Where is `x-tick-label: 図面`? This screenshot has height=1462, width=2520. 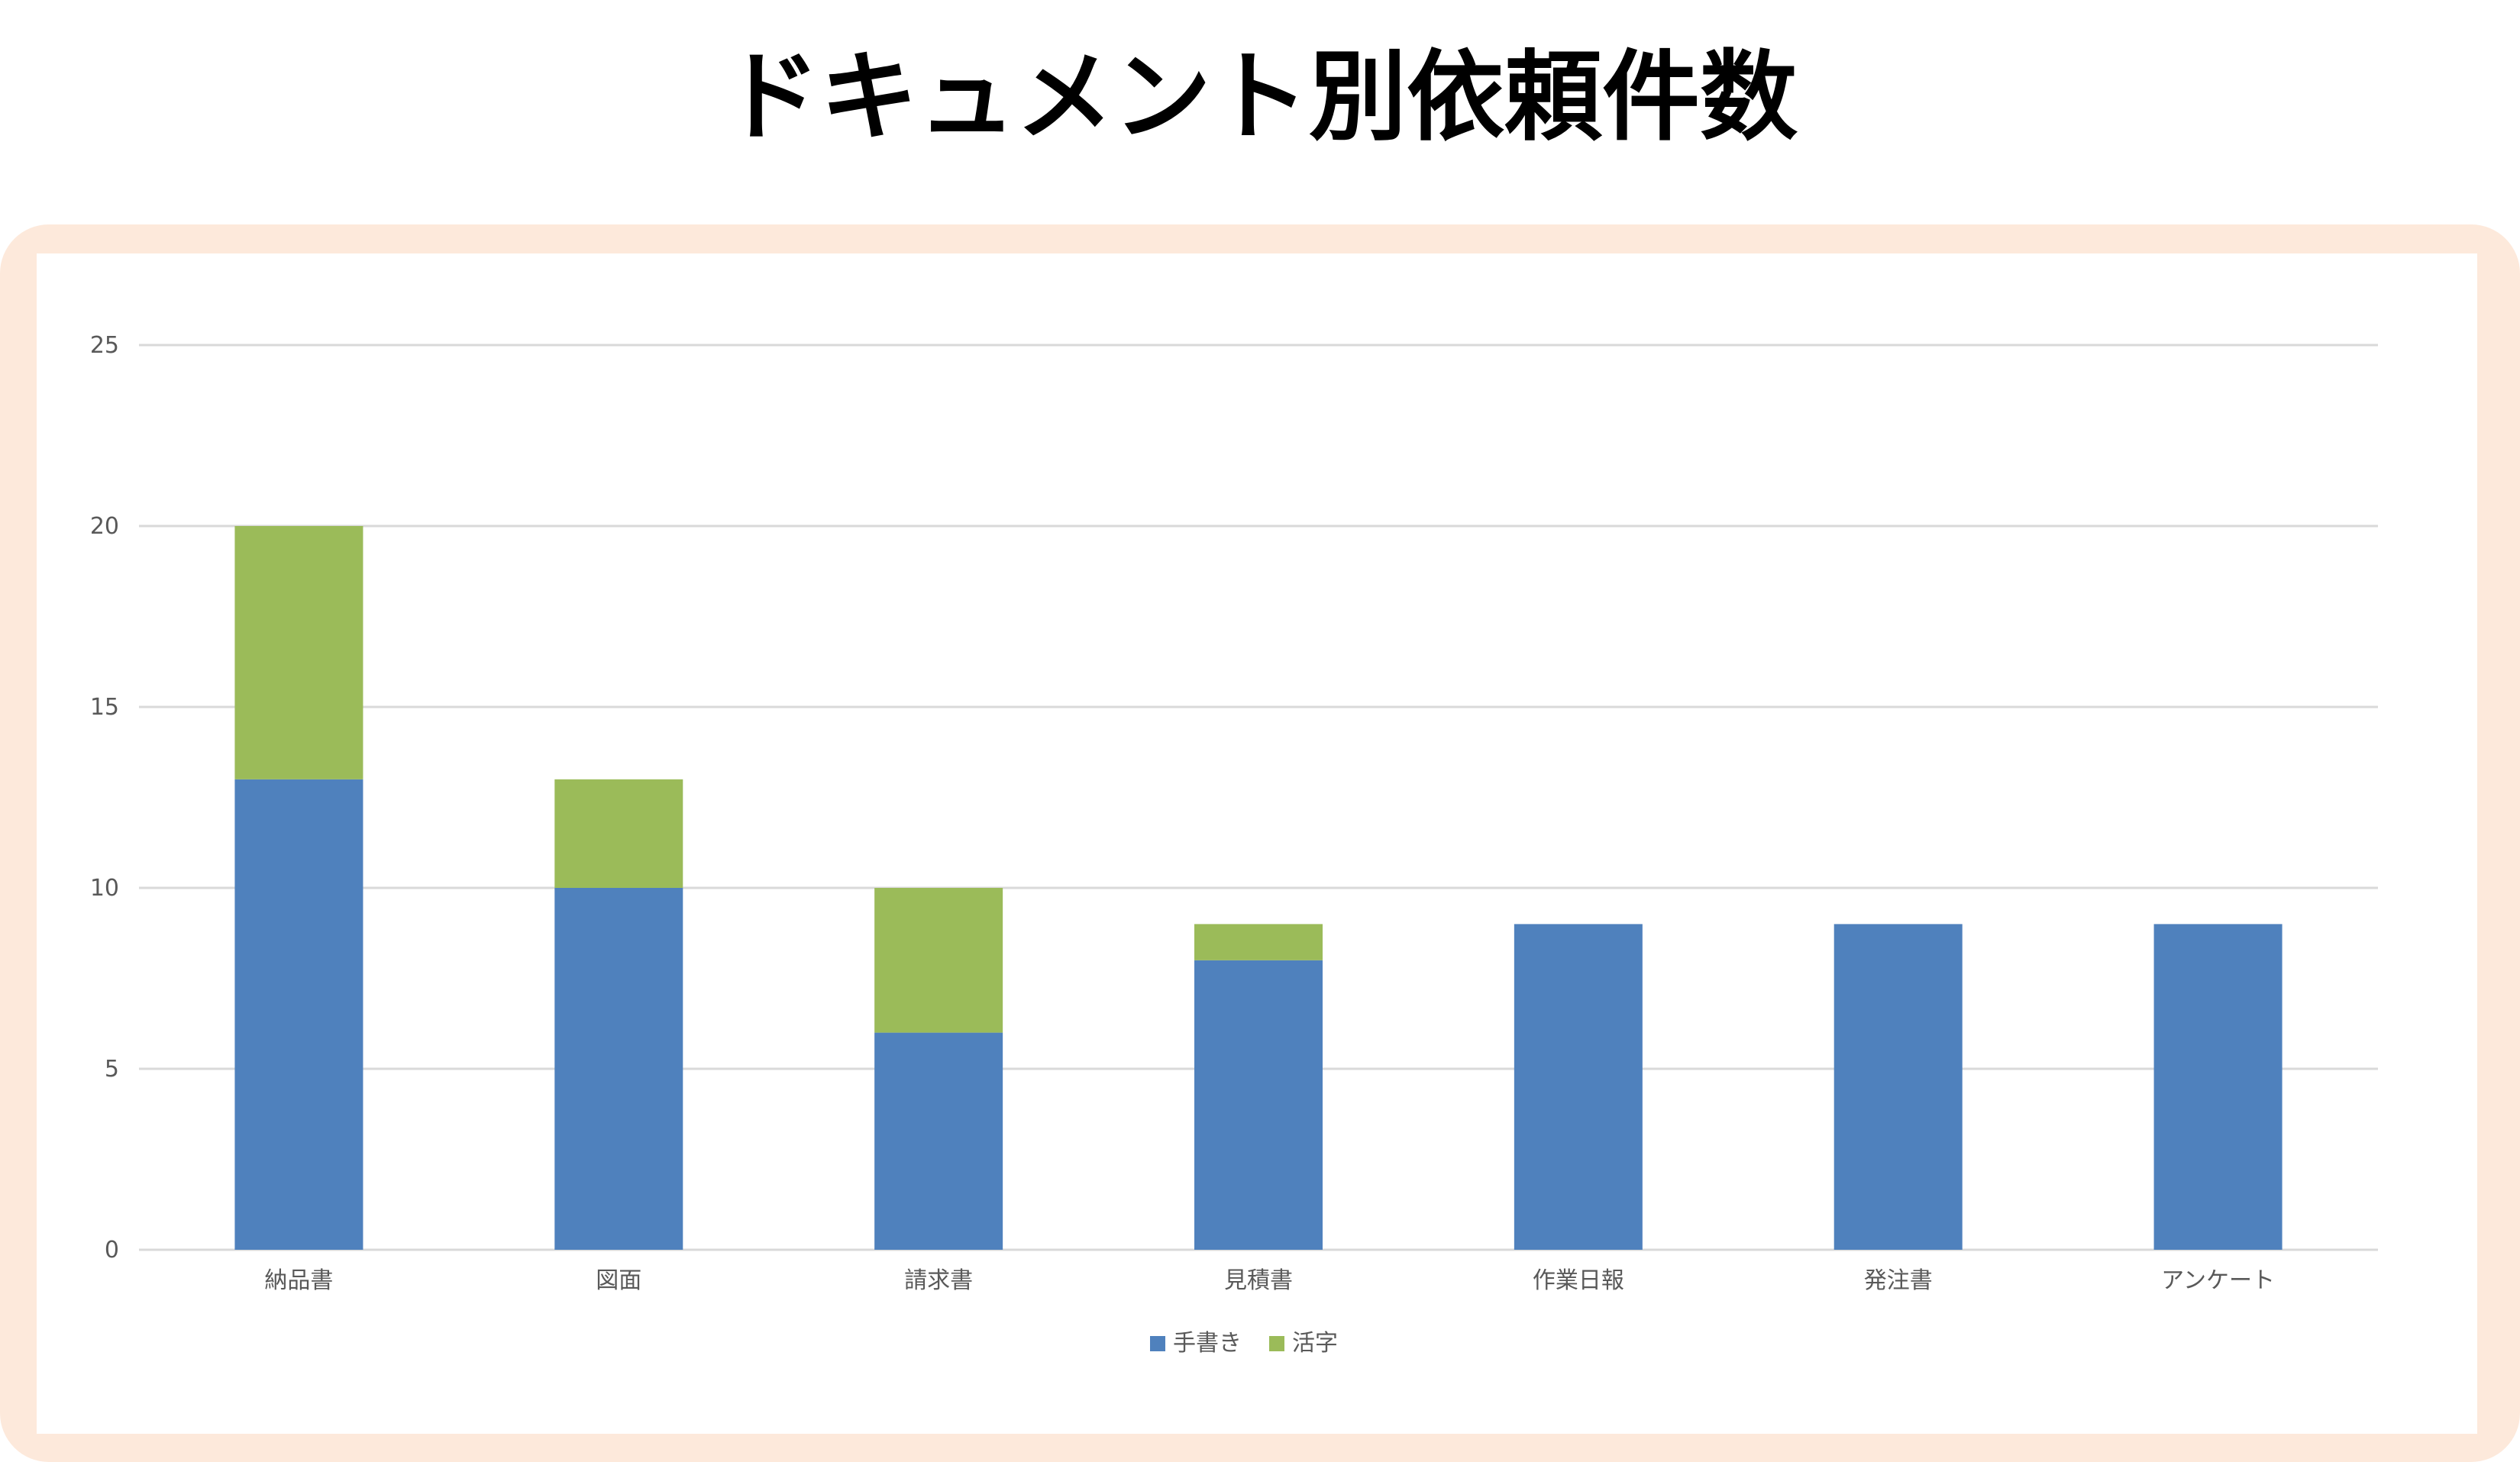
x-tick-label: 図面 is located at coordinates (618, 1280).